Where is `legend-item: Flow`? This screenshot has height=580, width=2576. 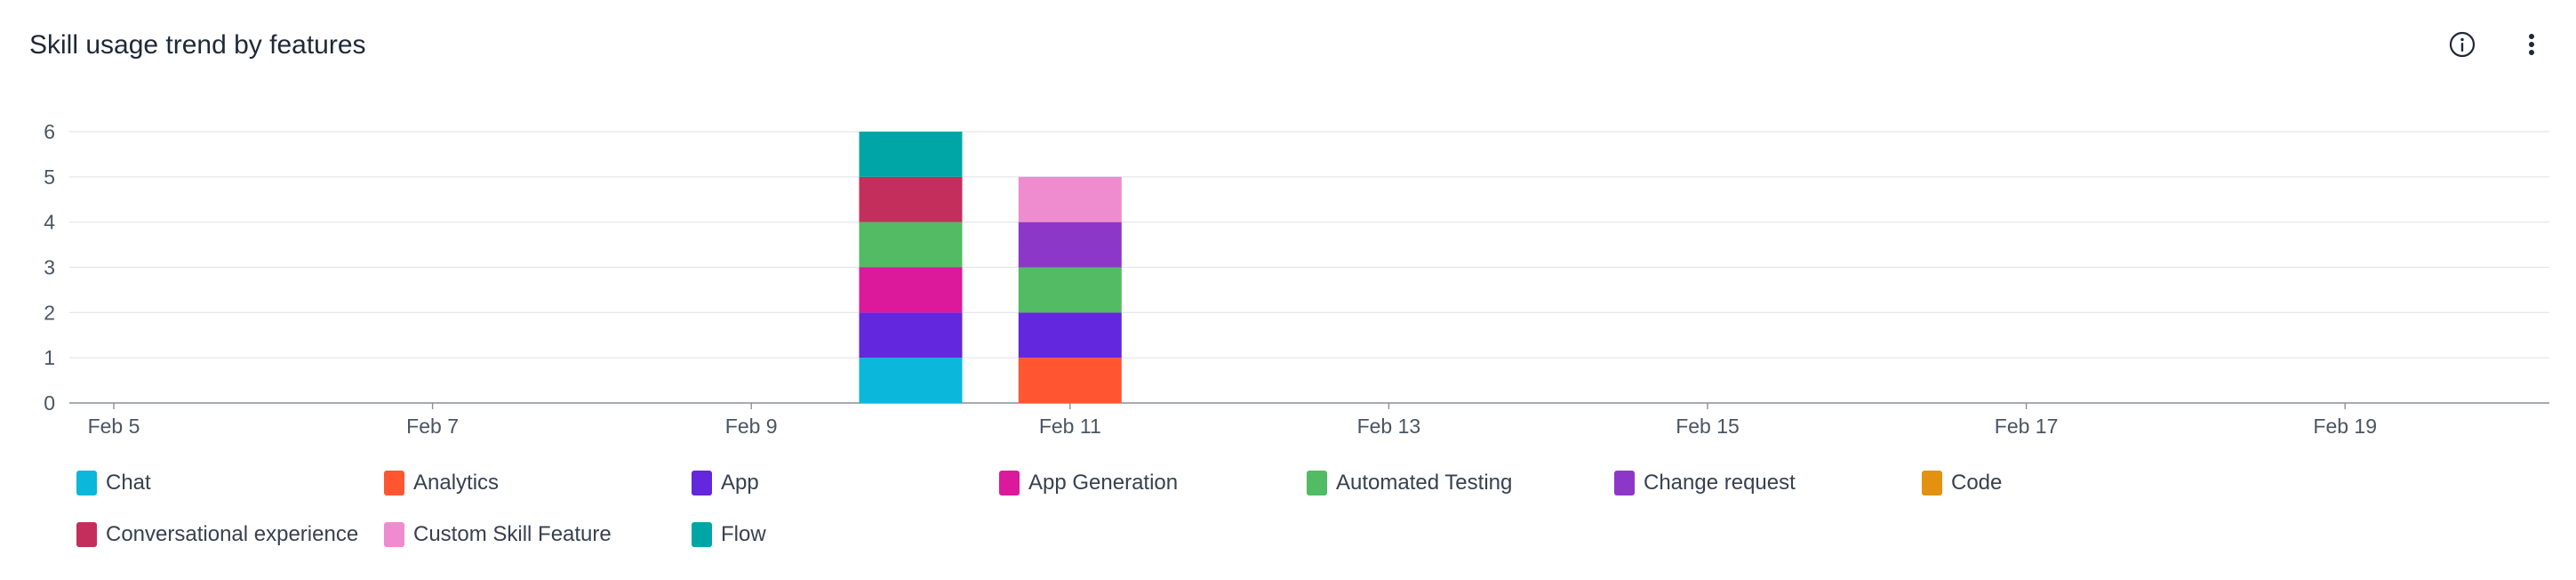 legend-item: Flow is located at coordinates (845, 534).